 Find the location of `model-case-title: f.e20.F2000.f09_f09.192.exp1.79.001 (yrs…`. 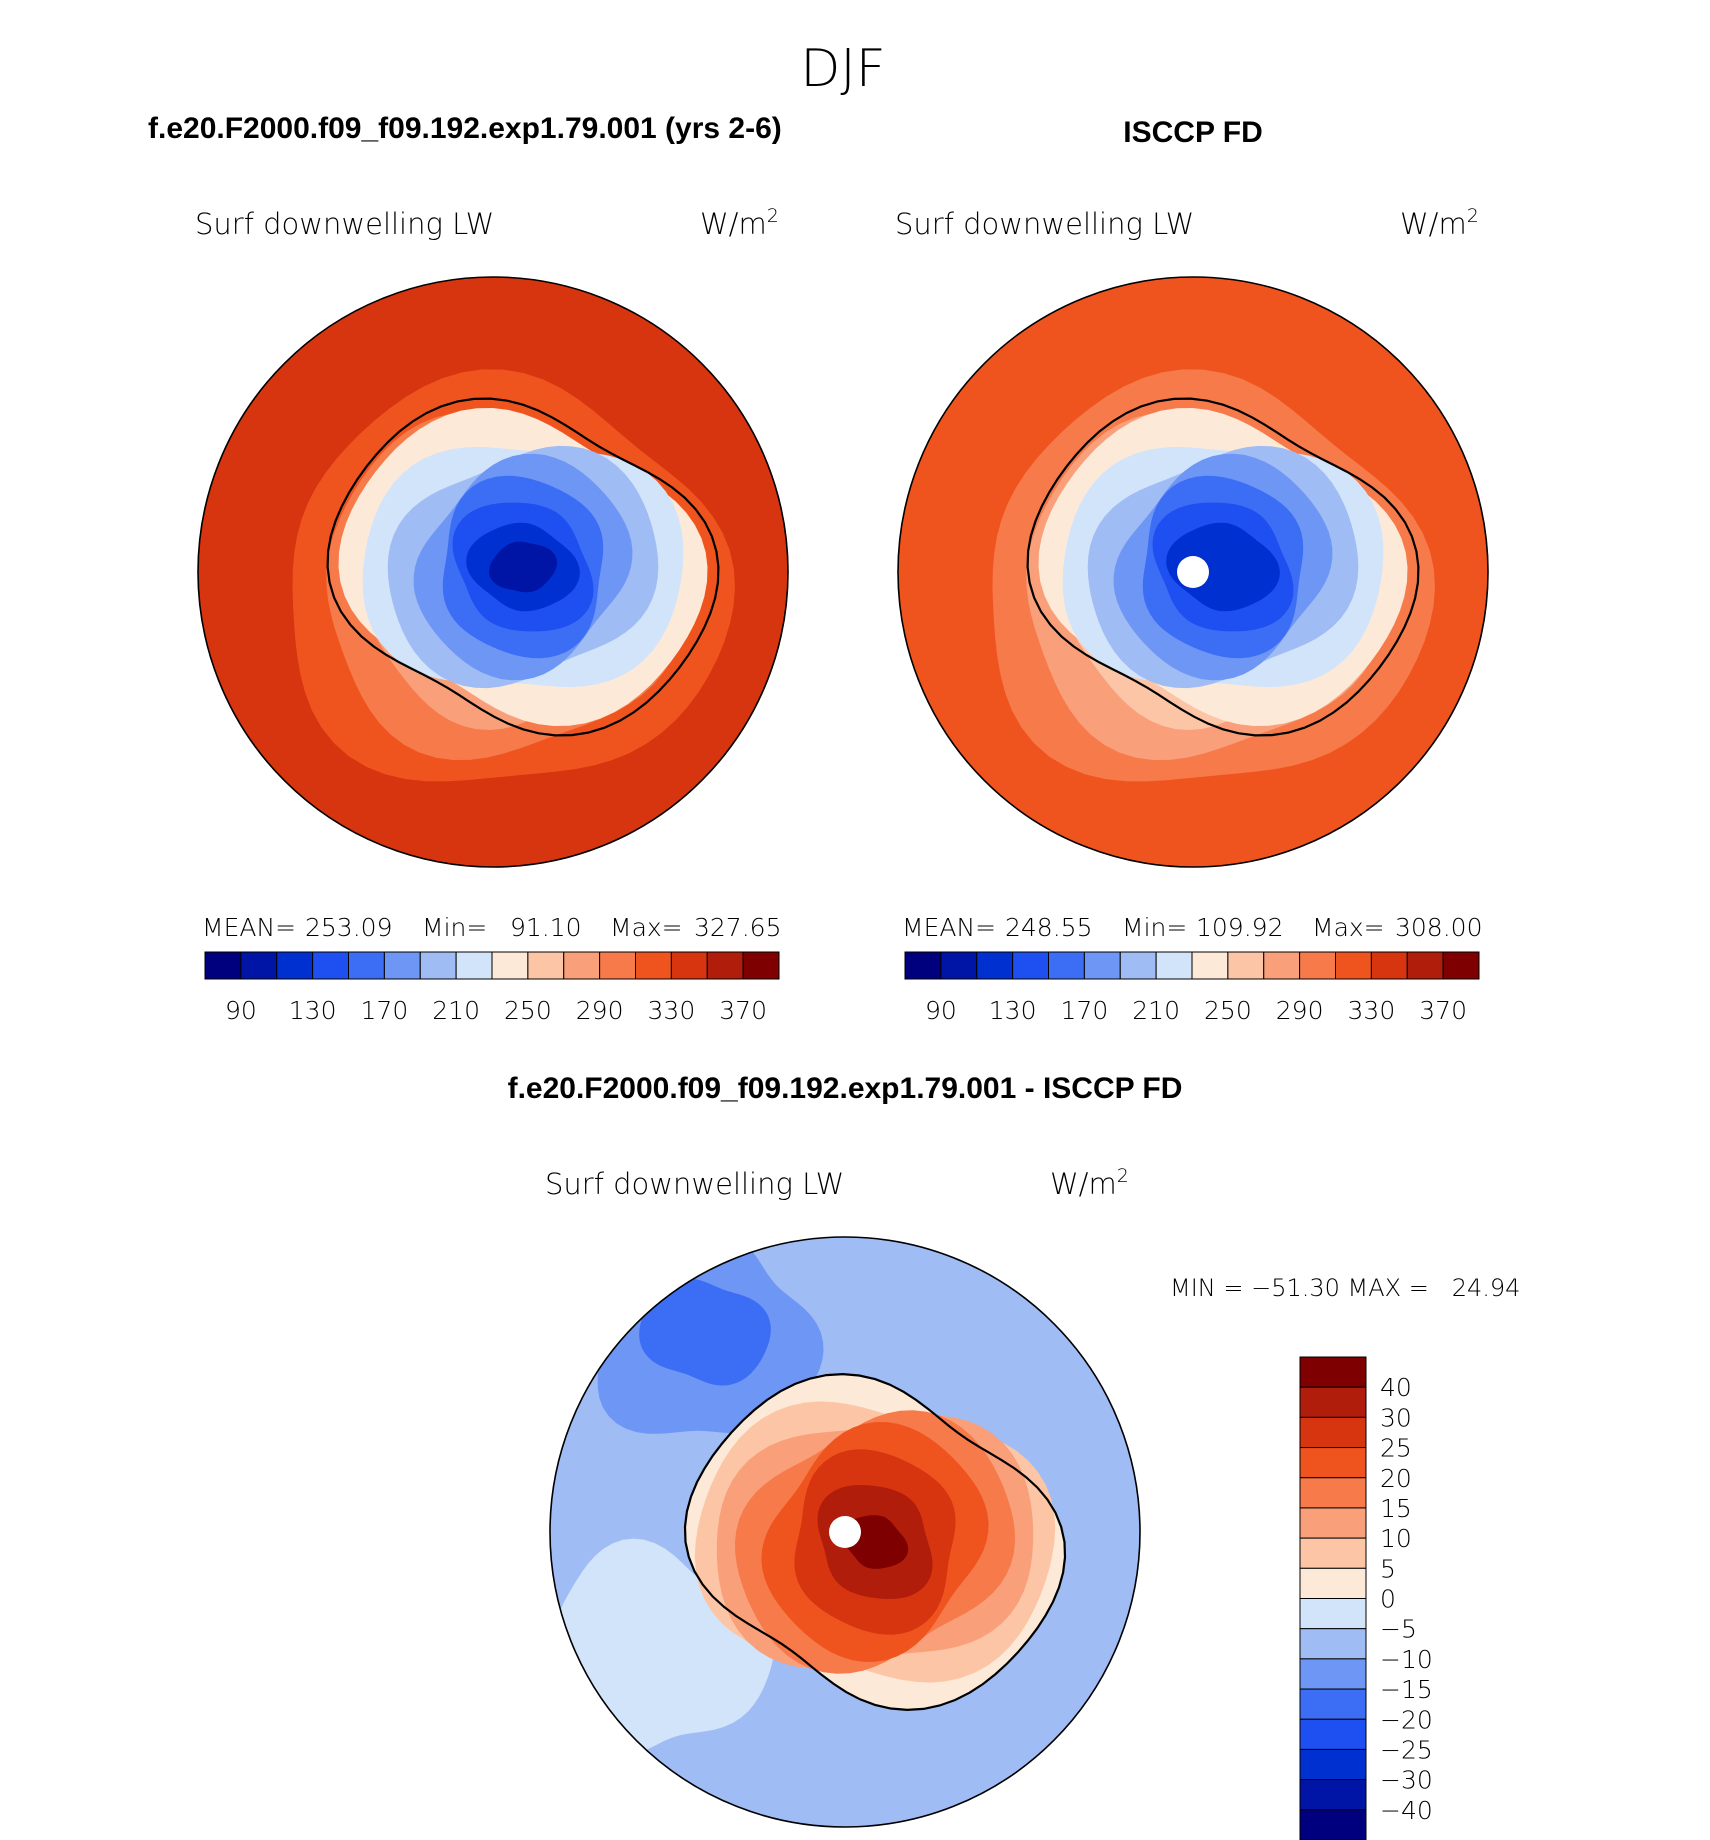

model-case-title: f.e20.F2000.f09_f09.192.exp1.79.001 (yrs… is located at coordinates (465, 128).